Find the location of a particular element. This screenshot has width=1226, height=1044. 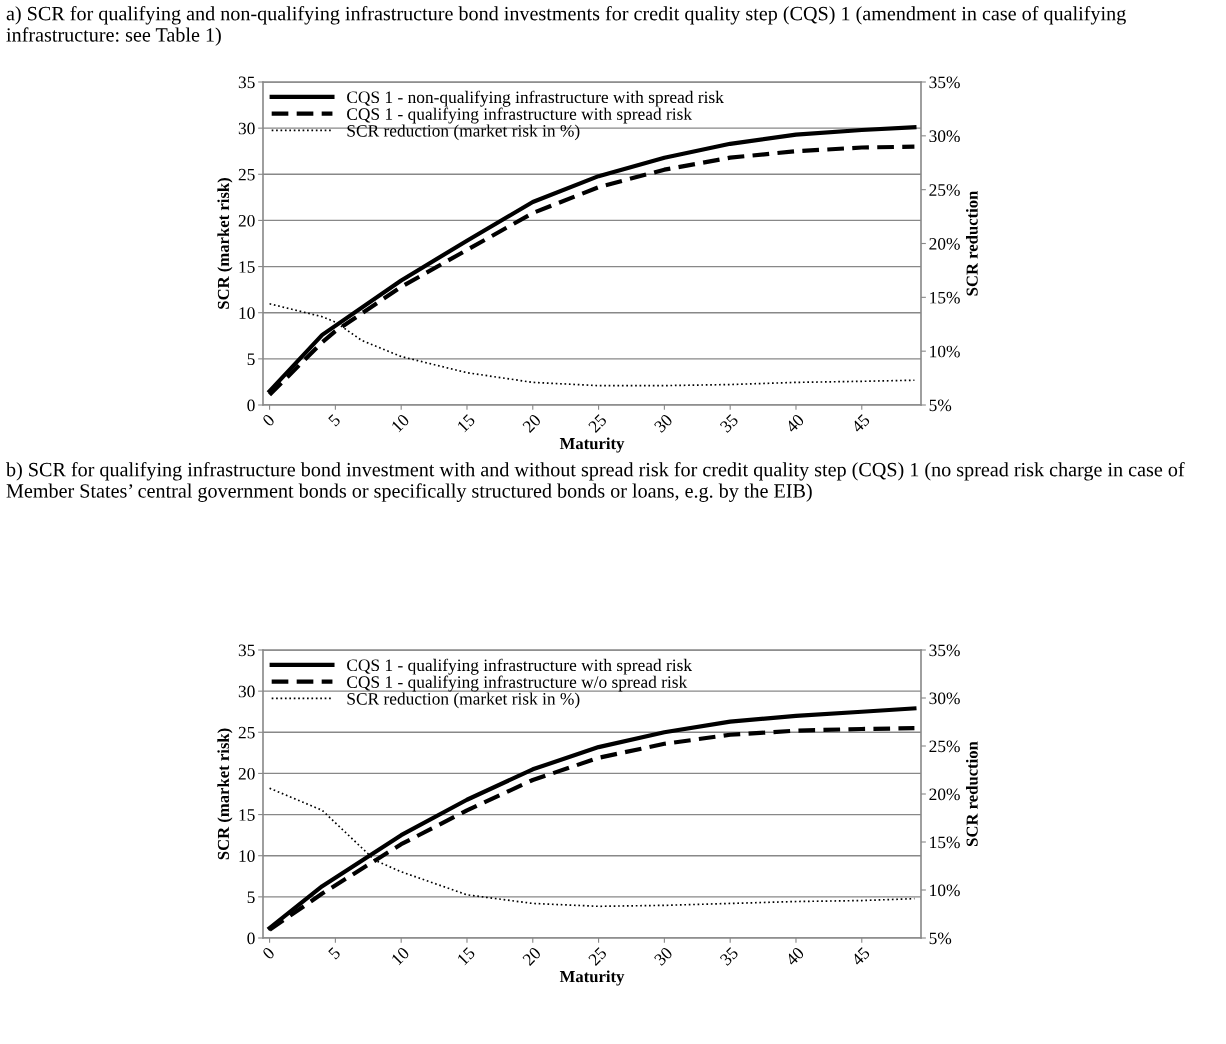

chart-title: a) SCR for qualifying and non-qualifying infrastructure bond investments for credit quality step (CQS) 1 (amendment in case of qualifying infrastructure: see Table 1) is located at coordinates (566, 26).